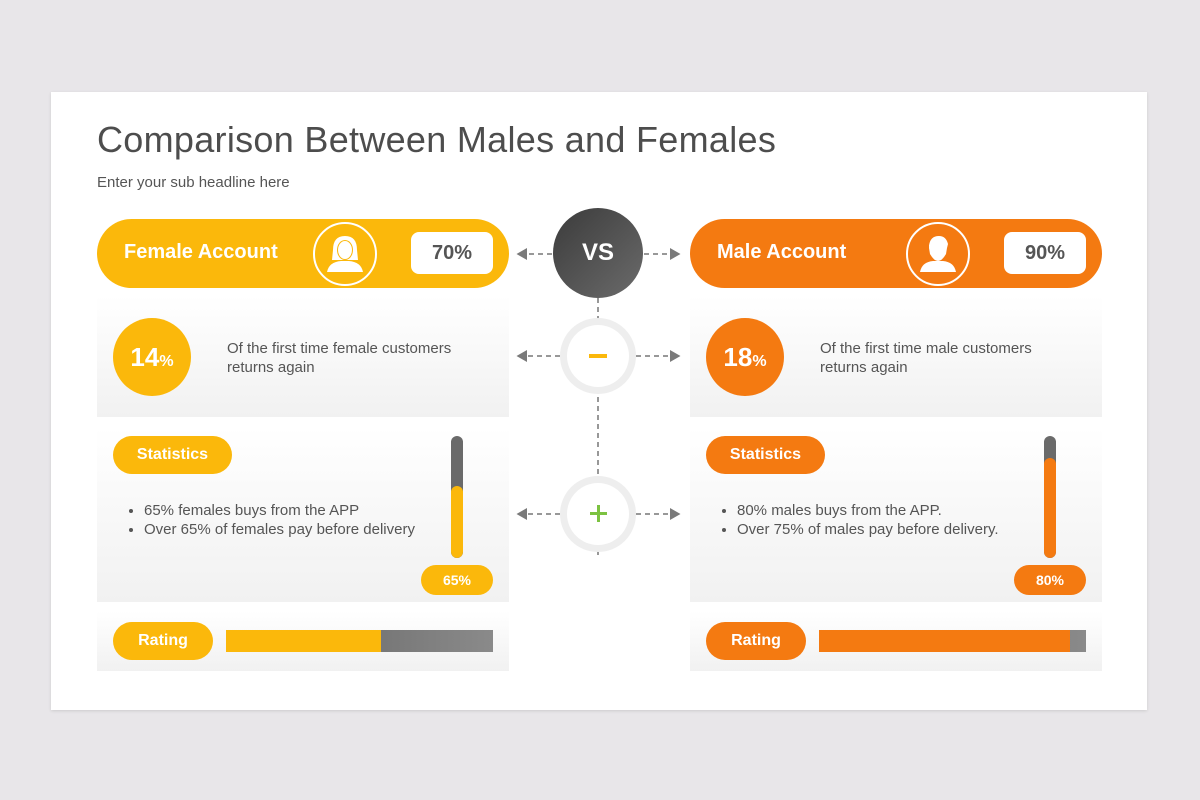 The width and height of the screenshot is (1200, 800). I want to click on female-account-percent: 70%, so click(452, 253).